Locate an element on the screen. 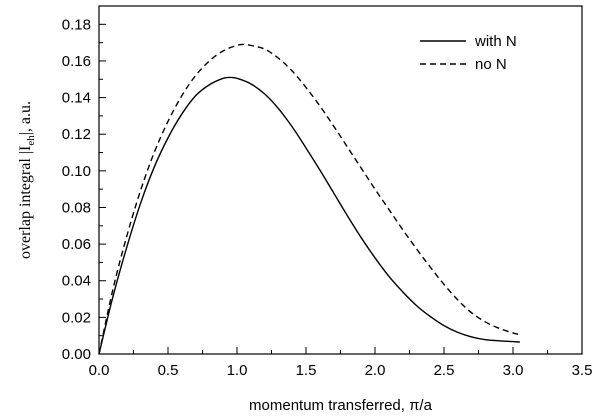 Image resolution: width=606 pixels, height=418 pixels. legend: with N no N is located at coordinates (468, 53).